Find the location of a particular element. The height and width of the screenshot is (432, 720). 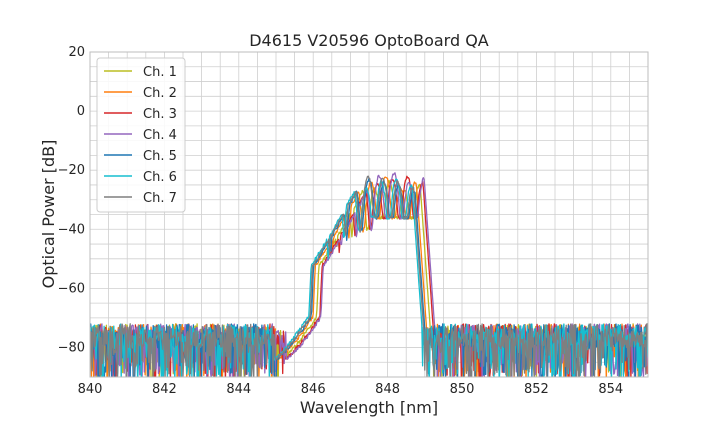

legend-box is located at coordinates (141, 135).